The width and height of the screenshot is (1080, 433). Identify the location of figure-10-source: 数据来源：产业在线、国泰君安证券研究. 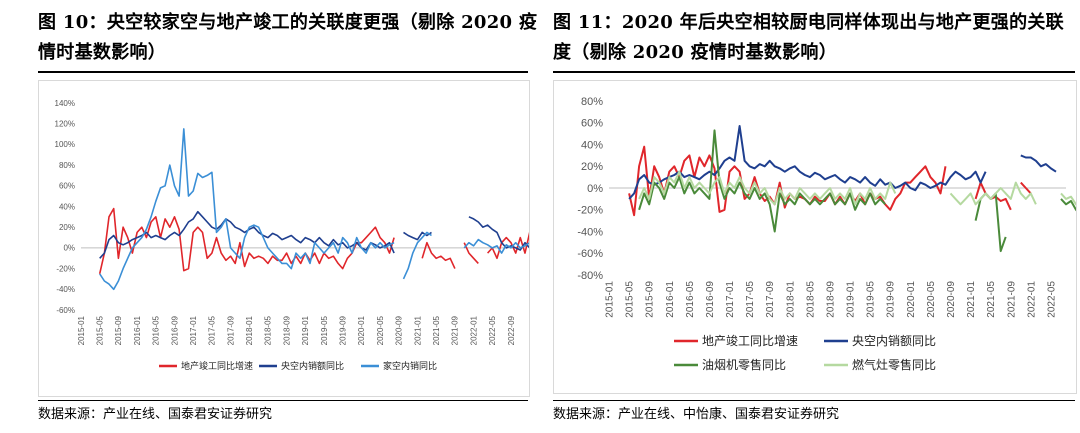
(155, 414).